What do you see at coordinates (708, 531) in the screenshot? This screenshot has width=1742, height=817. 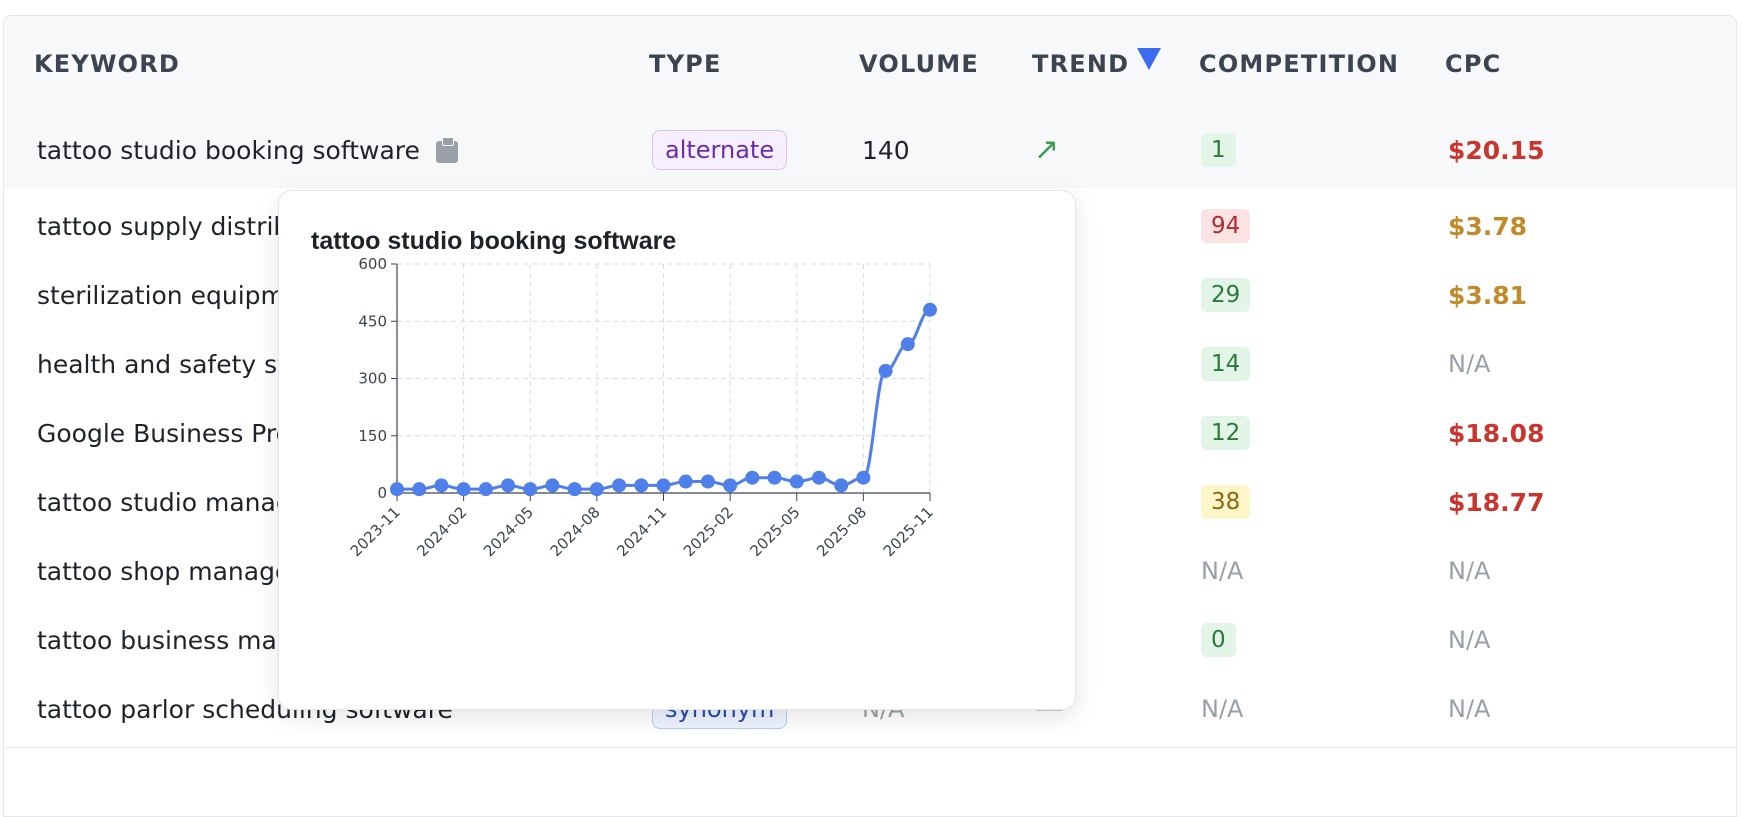 I see `x-tick-label: 2025-02` at bounding box center [708, 531].